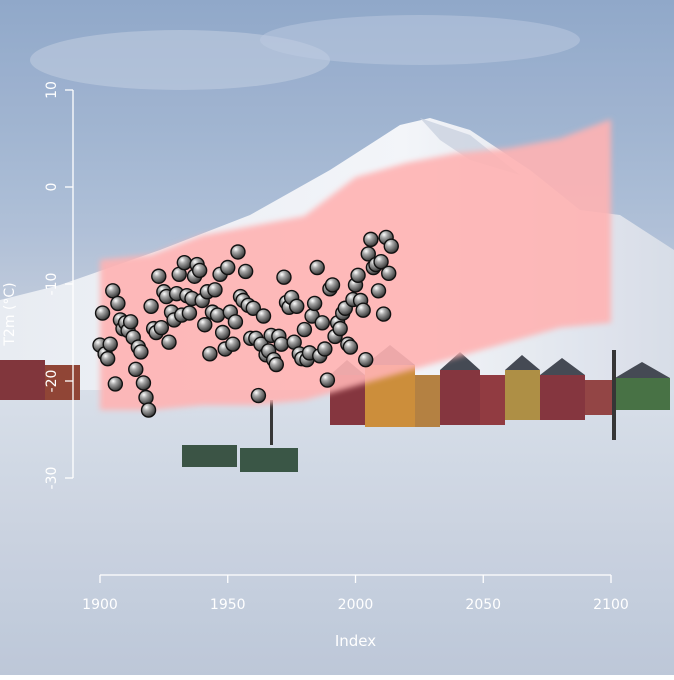 Image resolution: width=674 pixels, height=680 pixels. I want to click on y-axis-label: T2m (°C), so click(10, 314).